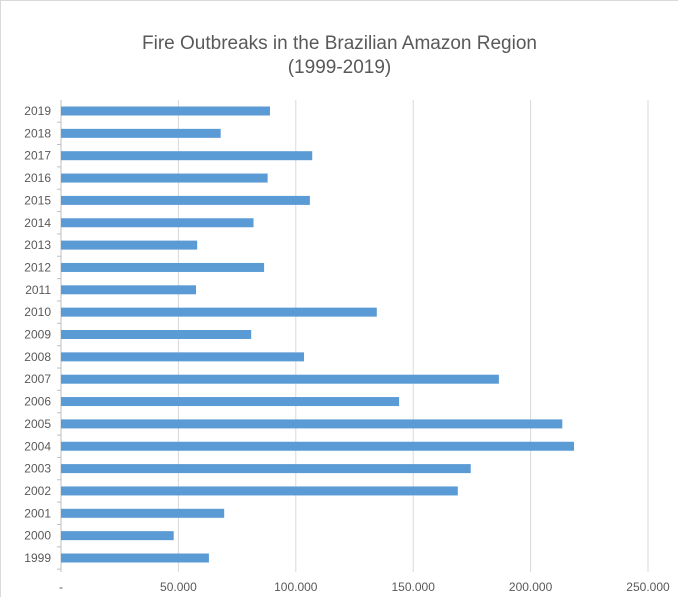 Image resolution: width=679 pixels, height=598 pixels. What do you see at coordinates (61, 587) in the screenshot?
I see `x-tick-label: -` at bounding box center [61, 587].